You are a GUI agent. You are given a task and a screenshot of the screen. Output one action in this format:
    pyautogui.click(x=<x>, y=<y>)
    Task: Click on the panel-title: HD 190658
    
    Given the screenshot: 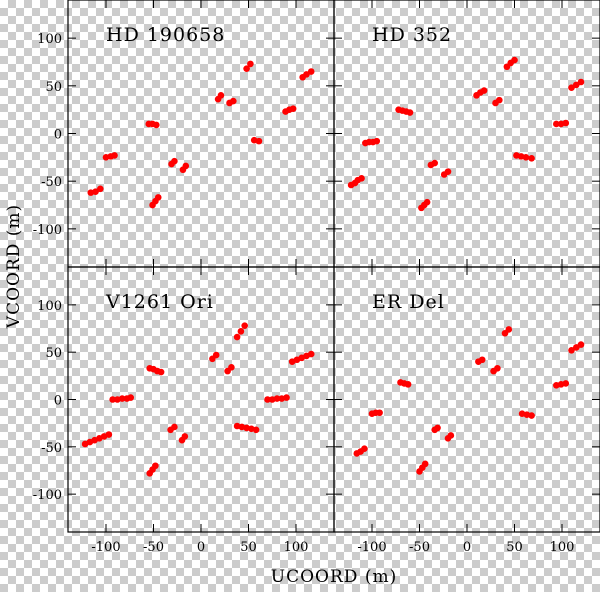 What is the action you would take?
    pyautogui.click(x=165, y=35)
    